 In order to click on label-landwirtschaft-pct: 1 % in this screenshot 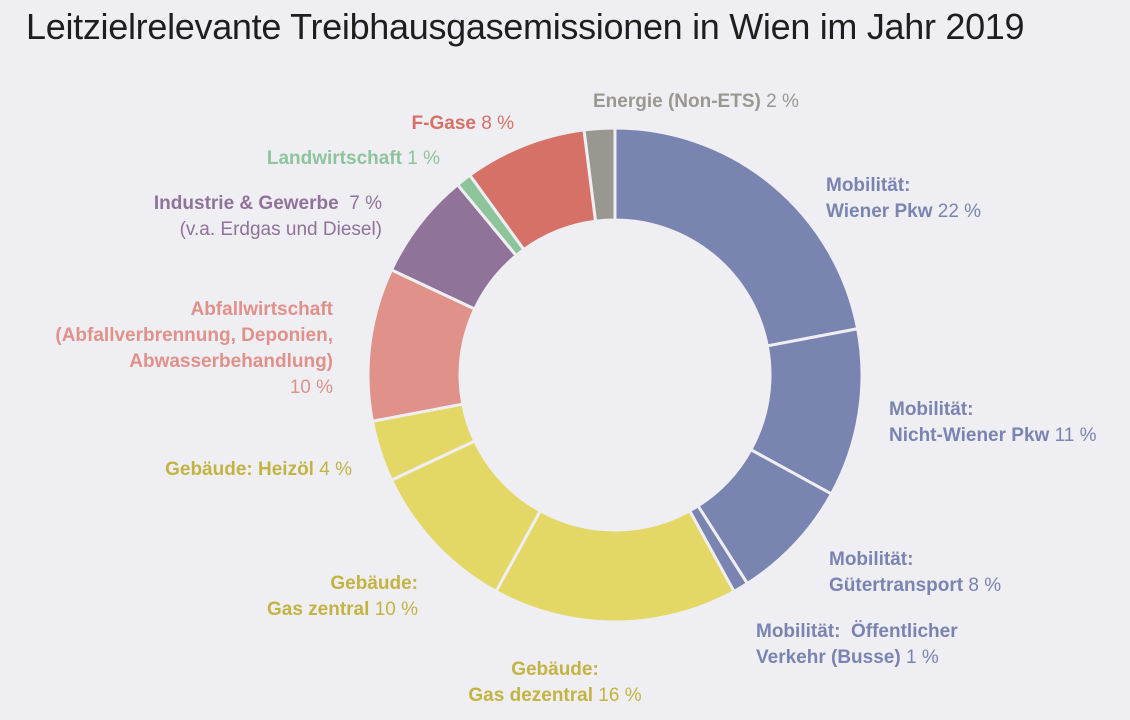, I will do `click(423, 158)`.